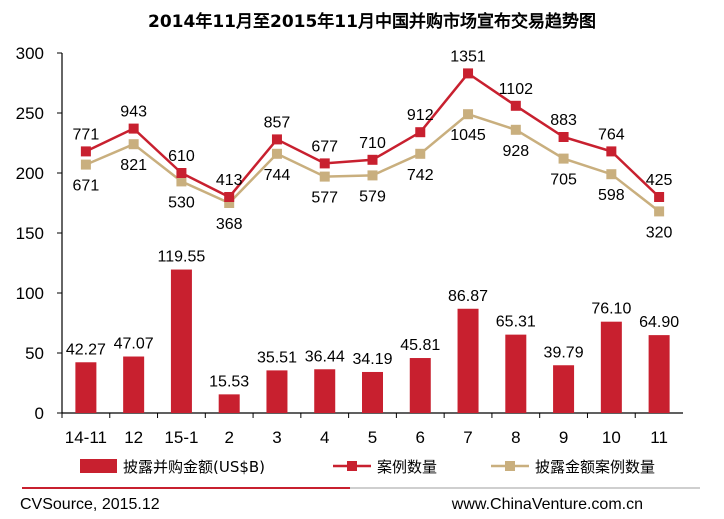 The width and height of the screenshot is (724, 519). Describe the element at coordinates (277, 357) in the screenshot. I see `bar-data-label: 35.51` at that location.